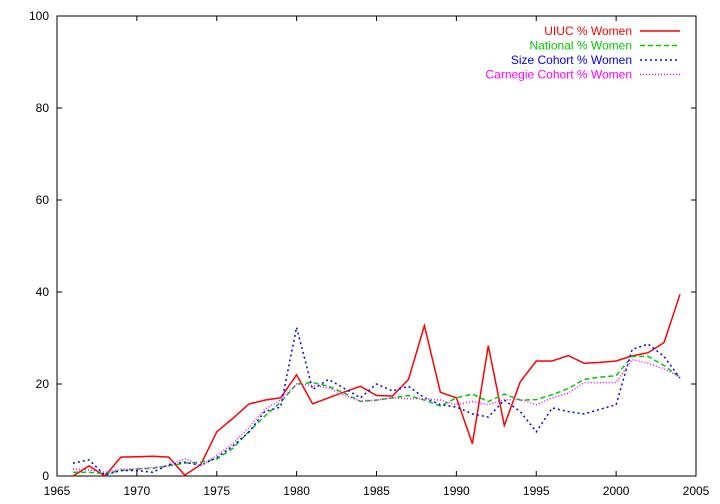 The height and width of the screenshot is (504, 720). Describe the element at coordinates (39, 16) in the screenshot. I see `y-tick-label: 100` at that location.